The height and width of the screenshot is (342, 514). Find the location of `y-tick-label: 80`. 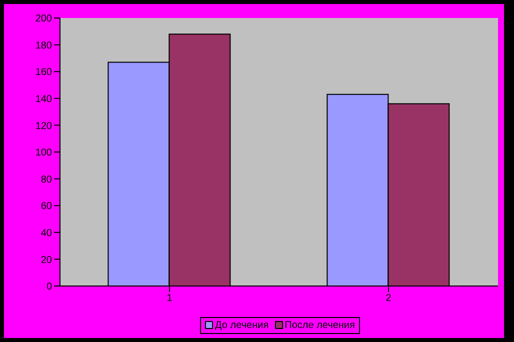

y-tick-label: 80 is located at coordinates (46, 180).